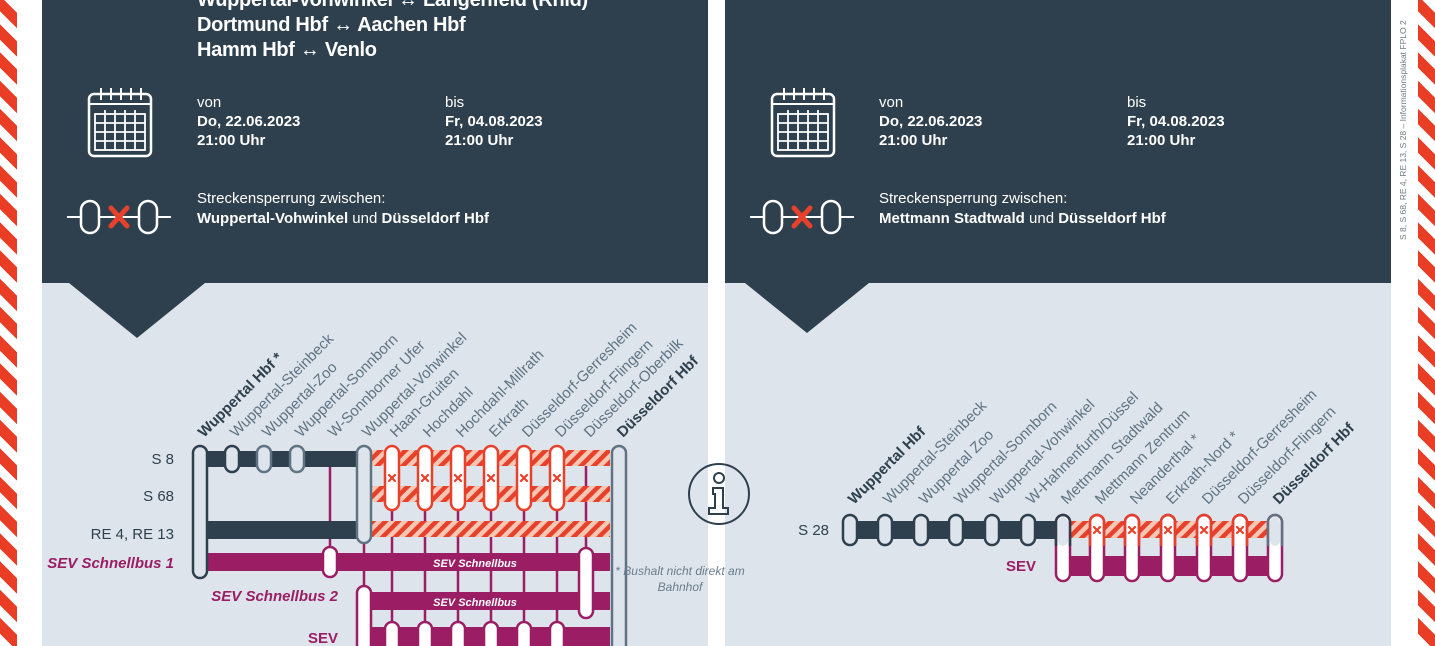 The height and width of the screenshot is (646, 1435). I want to click on route-item: Hamm Hbf ↔ Venlo, so click(287, 50).